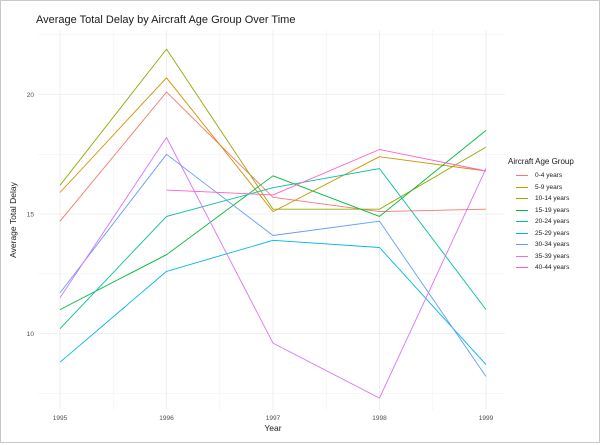 The image size is (602, 445). Describe the element at coordinates (273, 418) in the screenshot. I see `x-tick-label: 1997` at that location.